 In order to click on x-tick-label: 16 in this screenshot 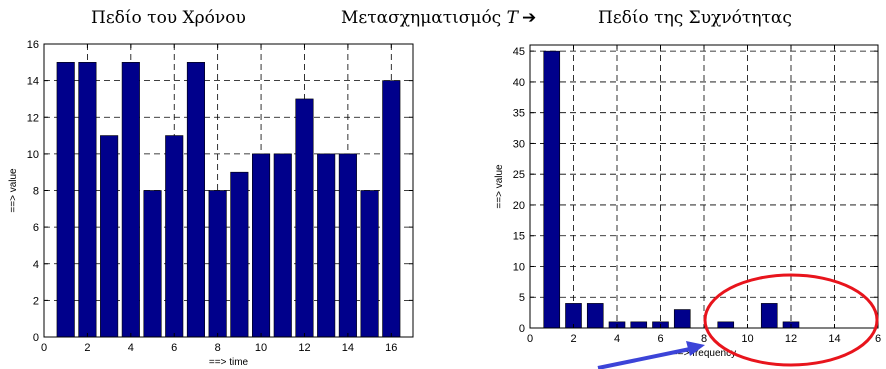, I will do `click(391, 348)`.